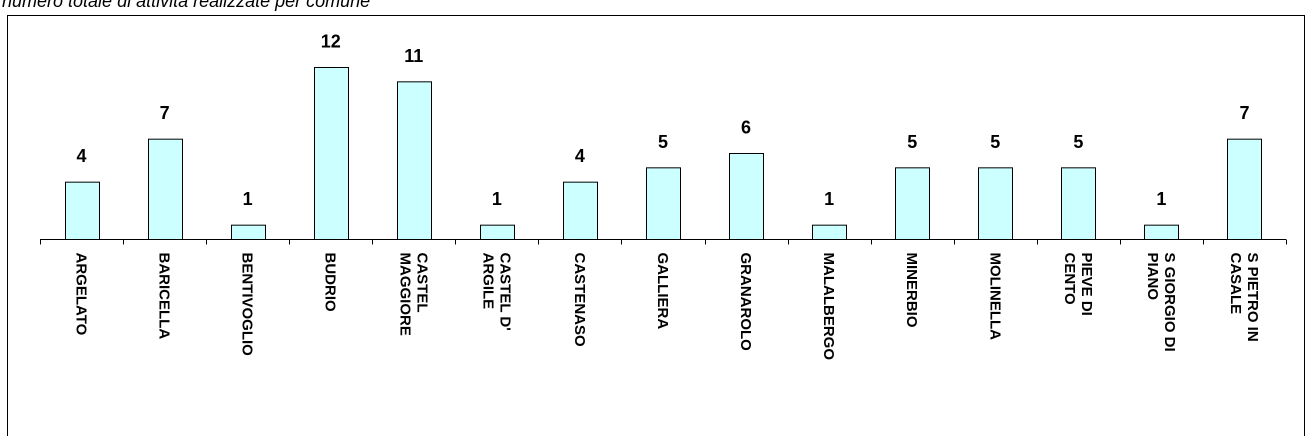 This screenshot has width=1306, height=436. Describe the element at coordinates (1078, 203) in the screenshot. I see `bar-pieve-di-cento` at that location.